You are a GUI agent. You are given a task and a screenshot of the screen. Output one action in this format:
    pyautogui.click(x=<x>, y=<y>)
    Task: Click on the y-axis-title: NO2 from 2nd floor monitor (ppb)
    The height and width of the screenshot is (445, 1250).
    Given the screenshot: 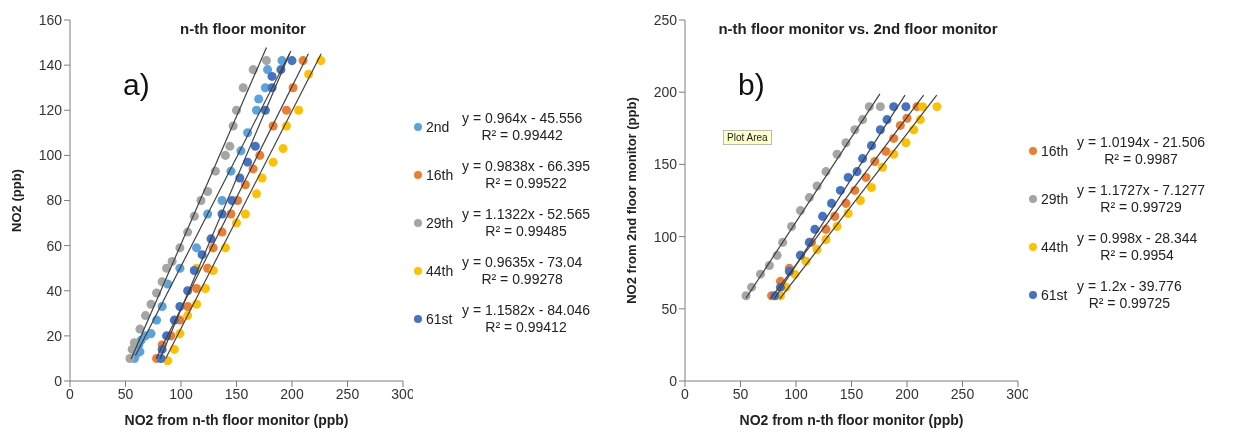 What is the action you would take?
    pyautogui.click(x=631, y=200)
    